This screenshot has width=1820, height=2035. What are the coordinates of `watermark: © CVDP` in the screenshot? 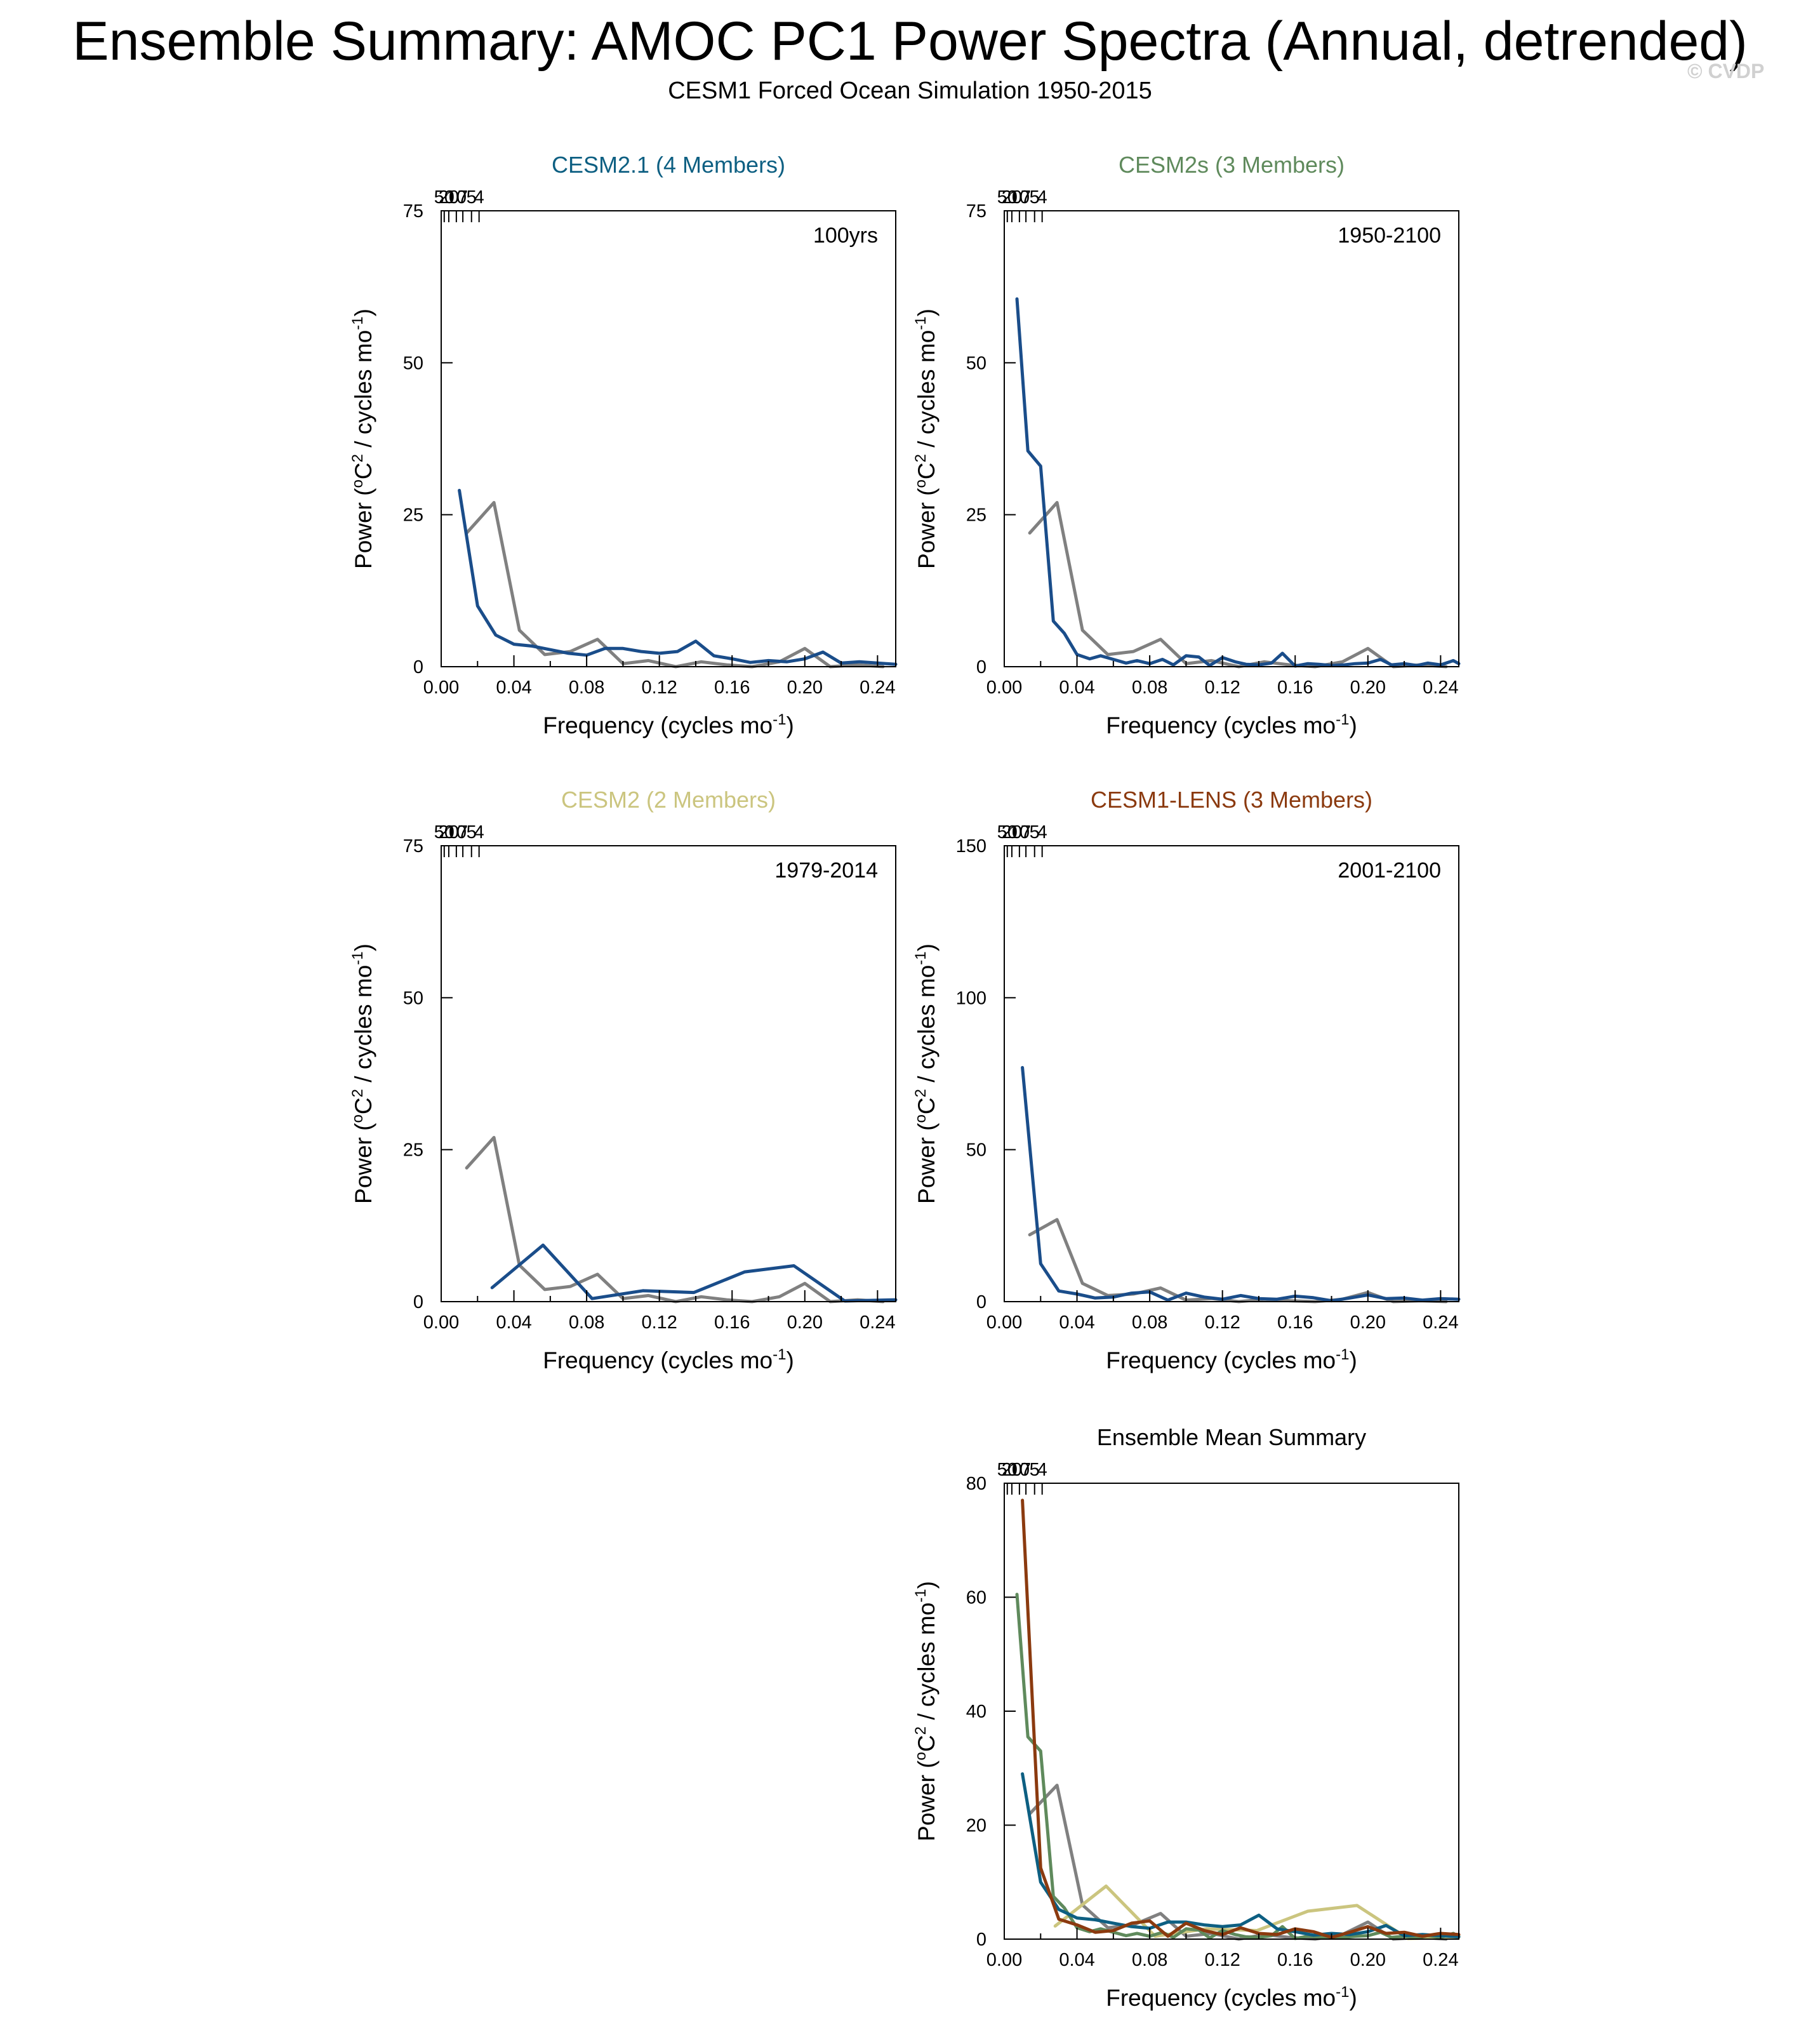 It's located at (1726, 71).